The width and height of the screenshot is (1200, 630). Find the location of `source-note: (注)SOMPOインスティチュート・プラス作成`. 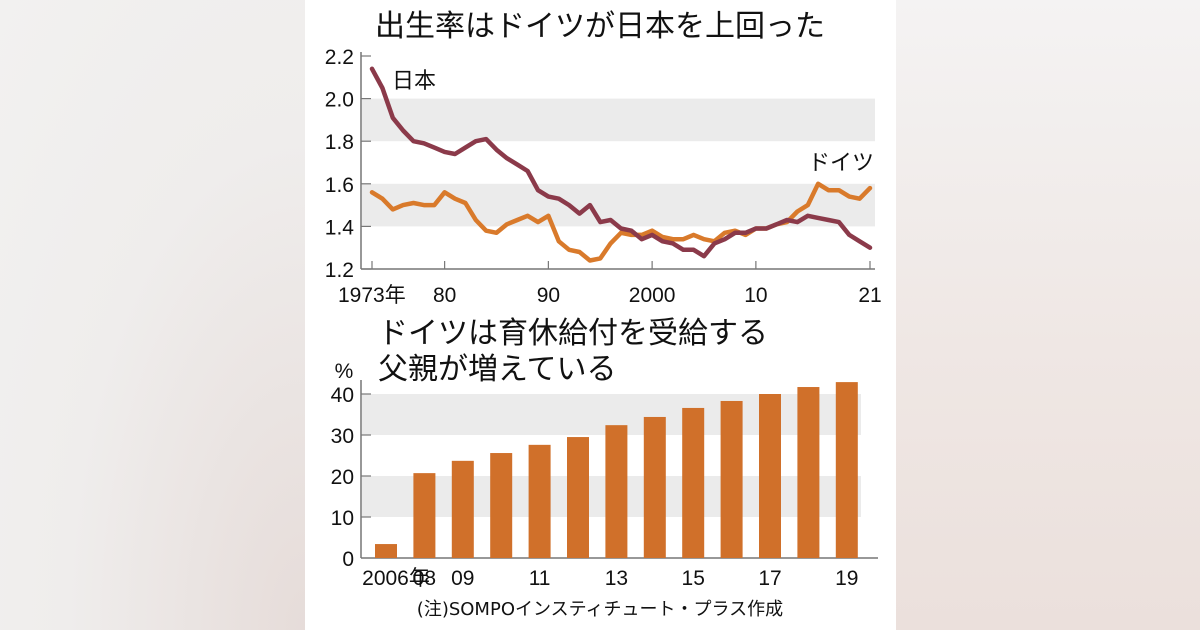

source-note: (注)SOMPOインスティチュート・プラス作成 is located at coordinates (600, 609).